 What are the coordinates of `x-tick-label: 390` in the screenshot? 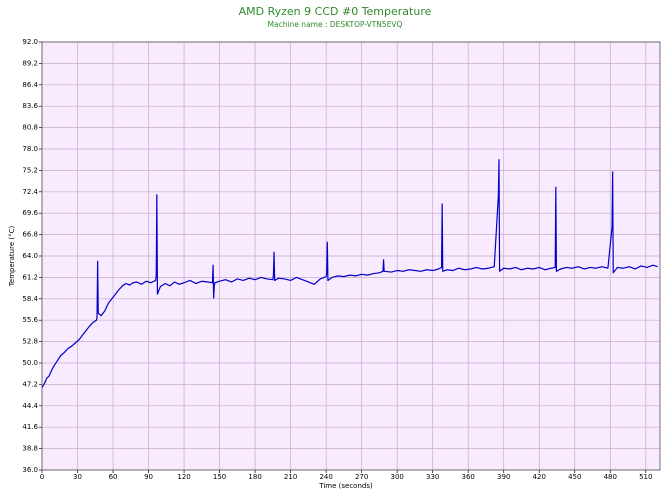 It's located at (503, 477).